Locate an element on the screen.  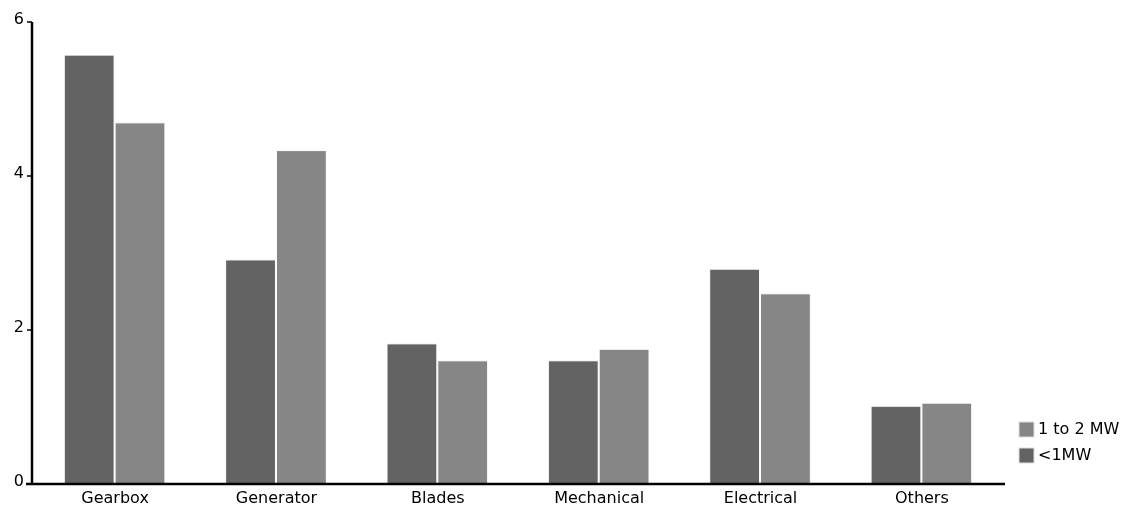
legend-label: <1MW is located at coordinates (1065, 454).